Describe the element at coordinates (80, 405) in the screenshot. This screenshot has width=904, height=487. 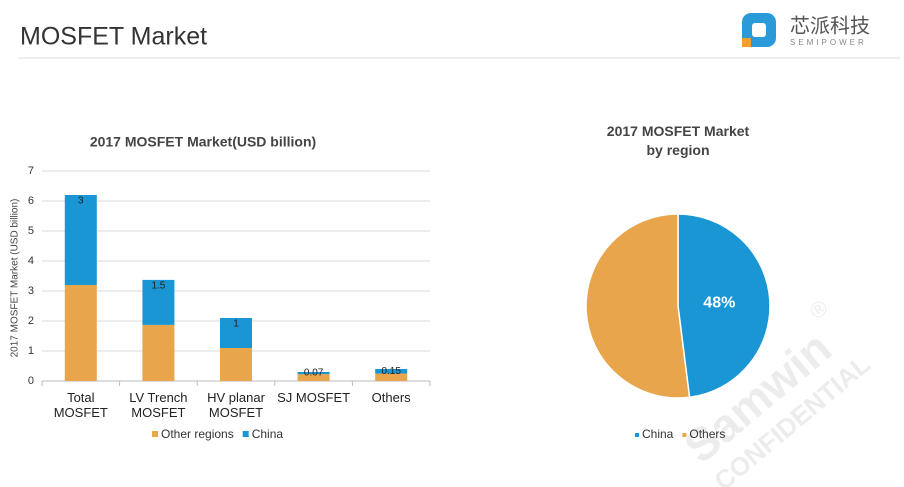
I see `x-tick-label: Total MOSFET` at that location.